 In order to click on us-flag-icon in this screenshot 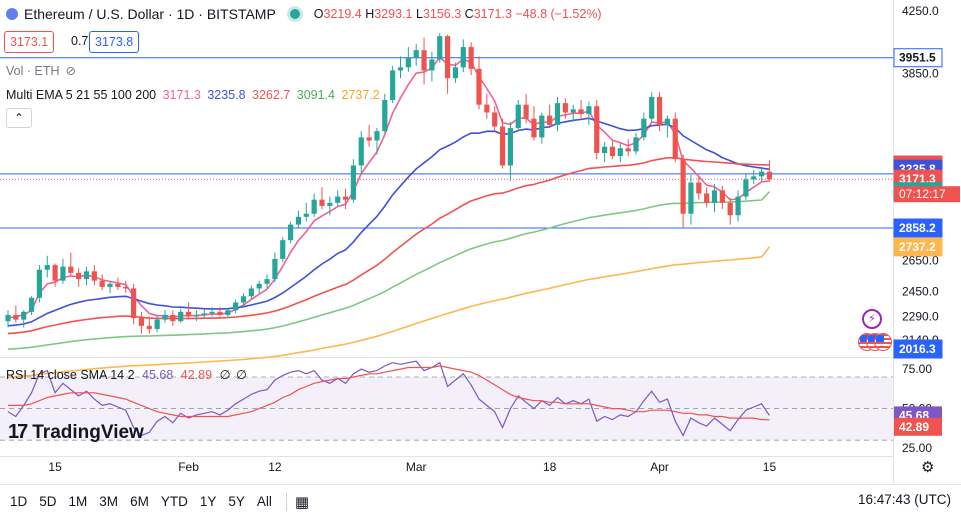, I will do `click(883, 342)`.